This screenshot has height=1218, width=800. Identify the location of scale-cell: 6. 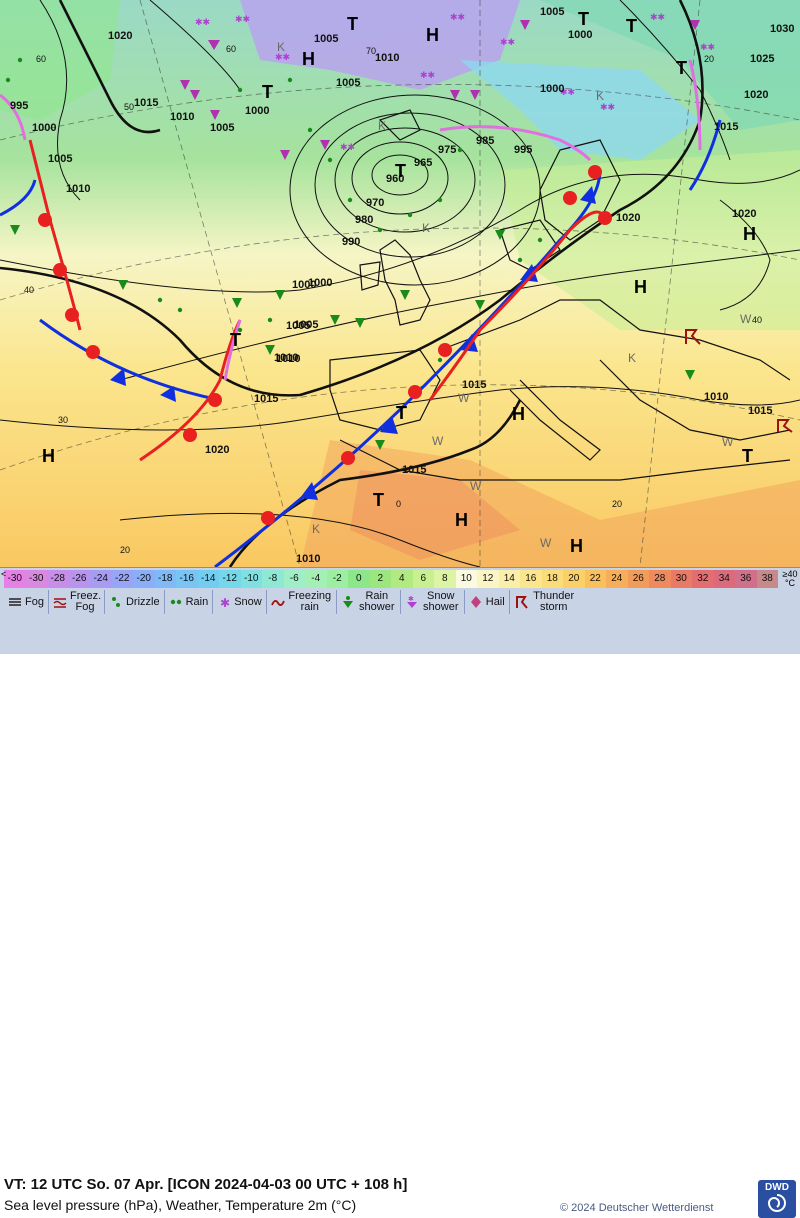
(423, 579).